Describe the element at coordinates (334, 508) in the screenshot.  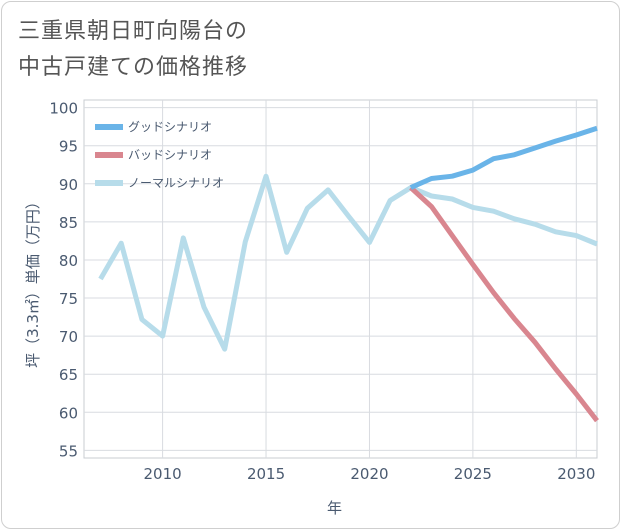
I see `x-axis-label: 年` at that location.